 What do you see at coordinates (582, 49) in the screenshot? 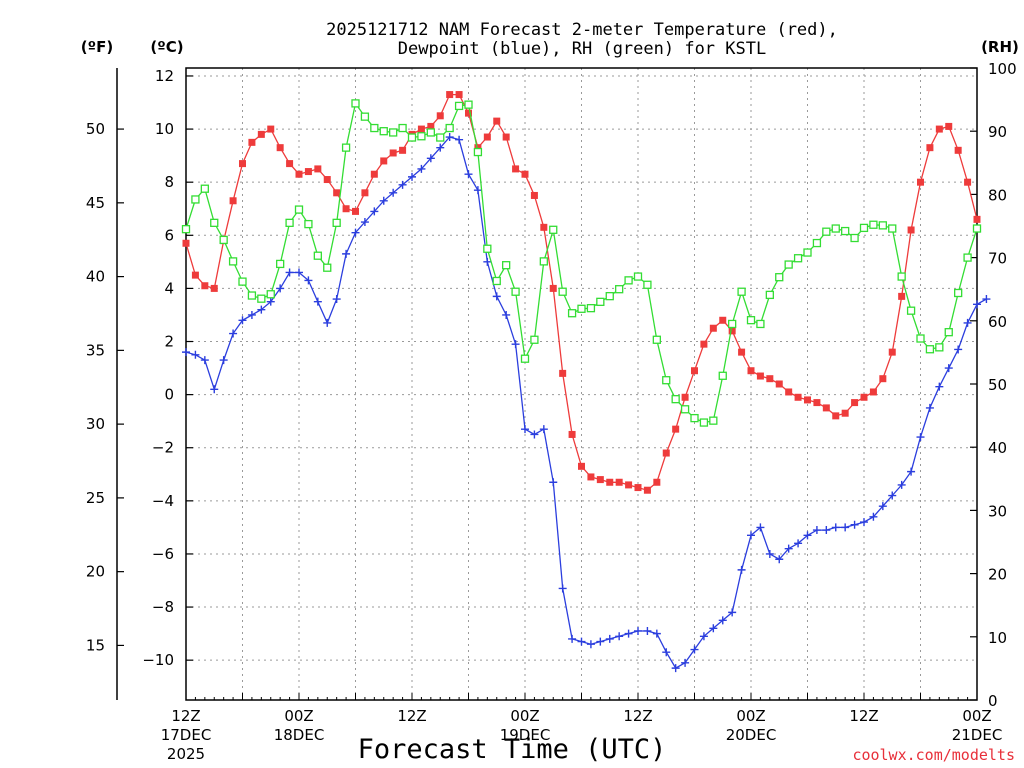
I see `chart-title-line-2: Dewpoint (blue), RH (green) for KSTL` at bounding box center [582, 49].